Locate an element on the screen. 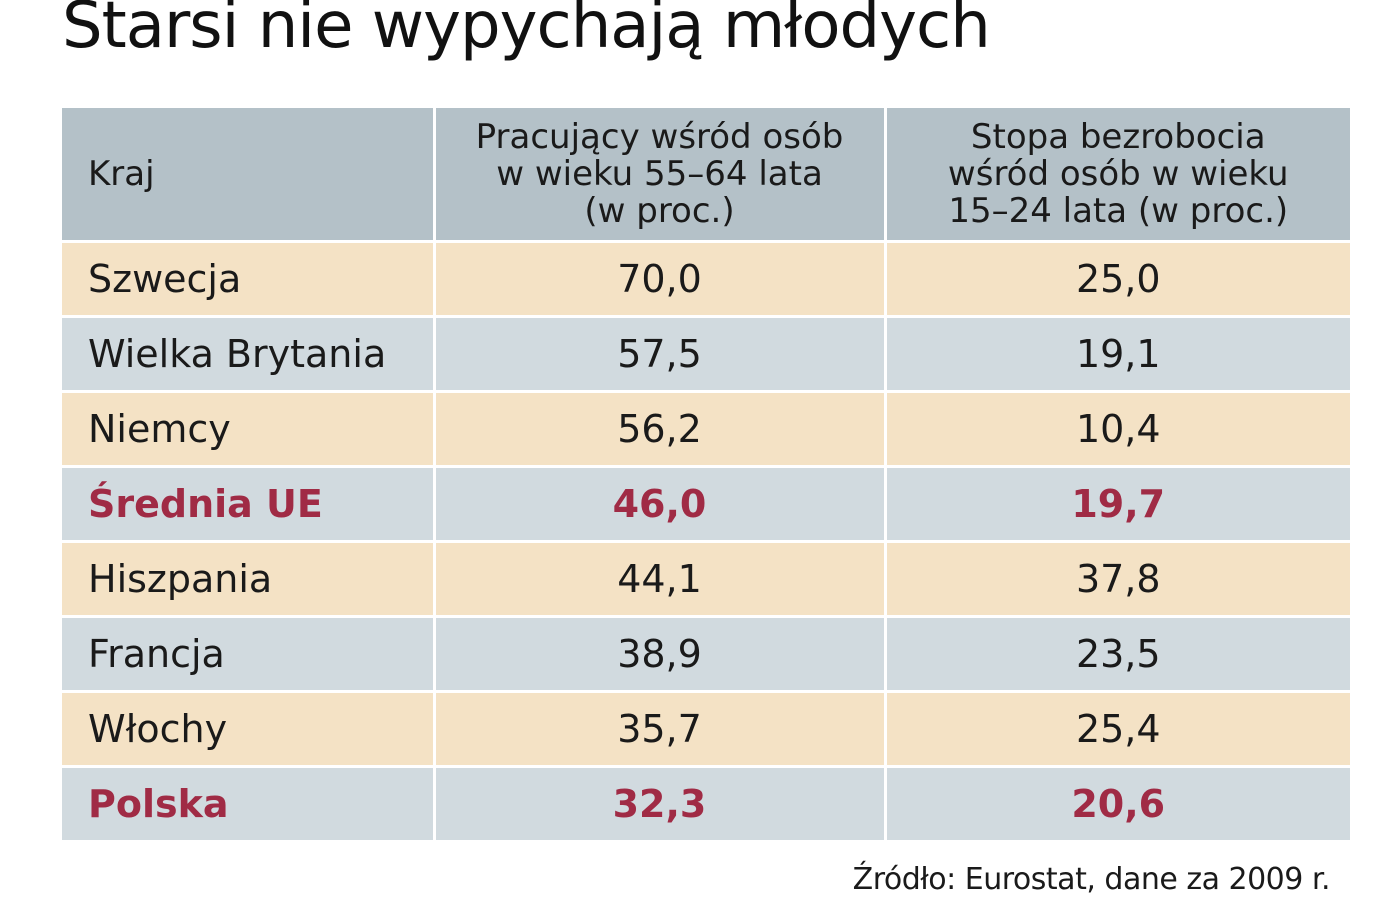 Image resolution: width=1400 pixels, height=900 pixels. country-cell: Polska is located at coordinates (249, 802).